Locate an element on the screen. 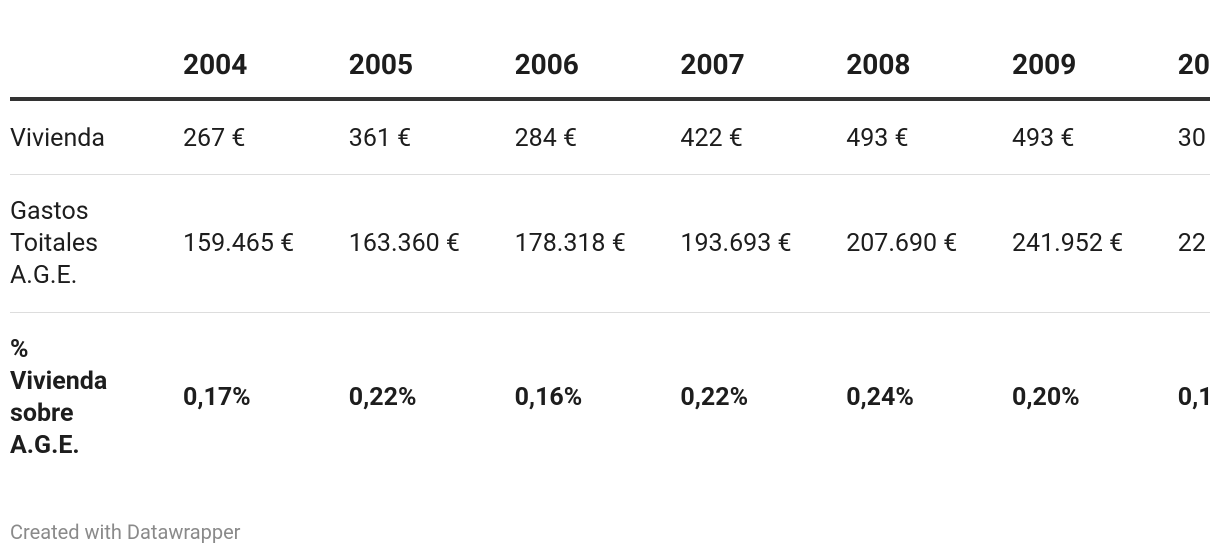 This screenshot has width=1220, height=558. cell-value-text: 0,1 is located at coordinates (1193, 397).